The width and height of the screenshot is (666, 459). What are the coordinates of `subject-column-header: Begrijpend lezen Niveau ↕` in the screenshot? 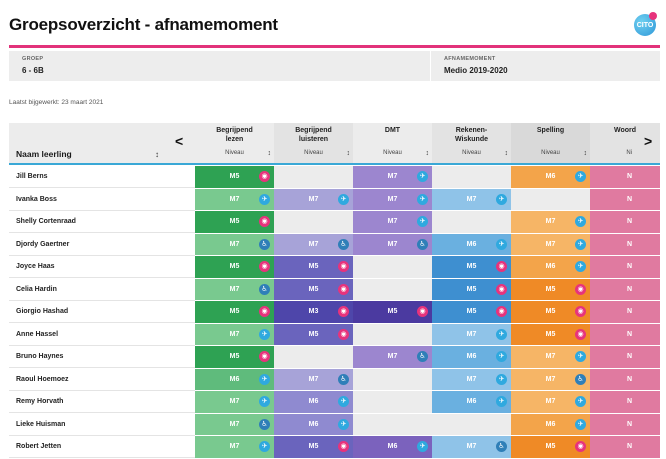 It's located at (234, 143).